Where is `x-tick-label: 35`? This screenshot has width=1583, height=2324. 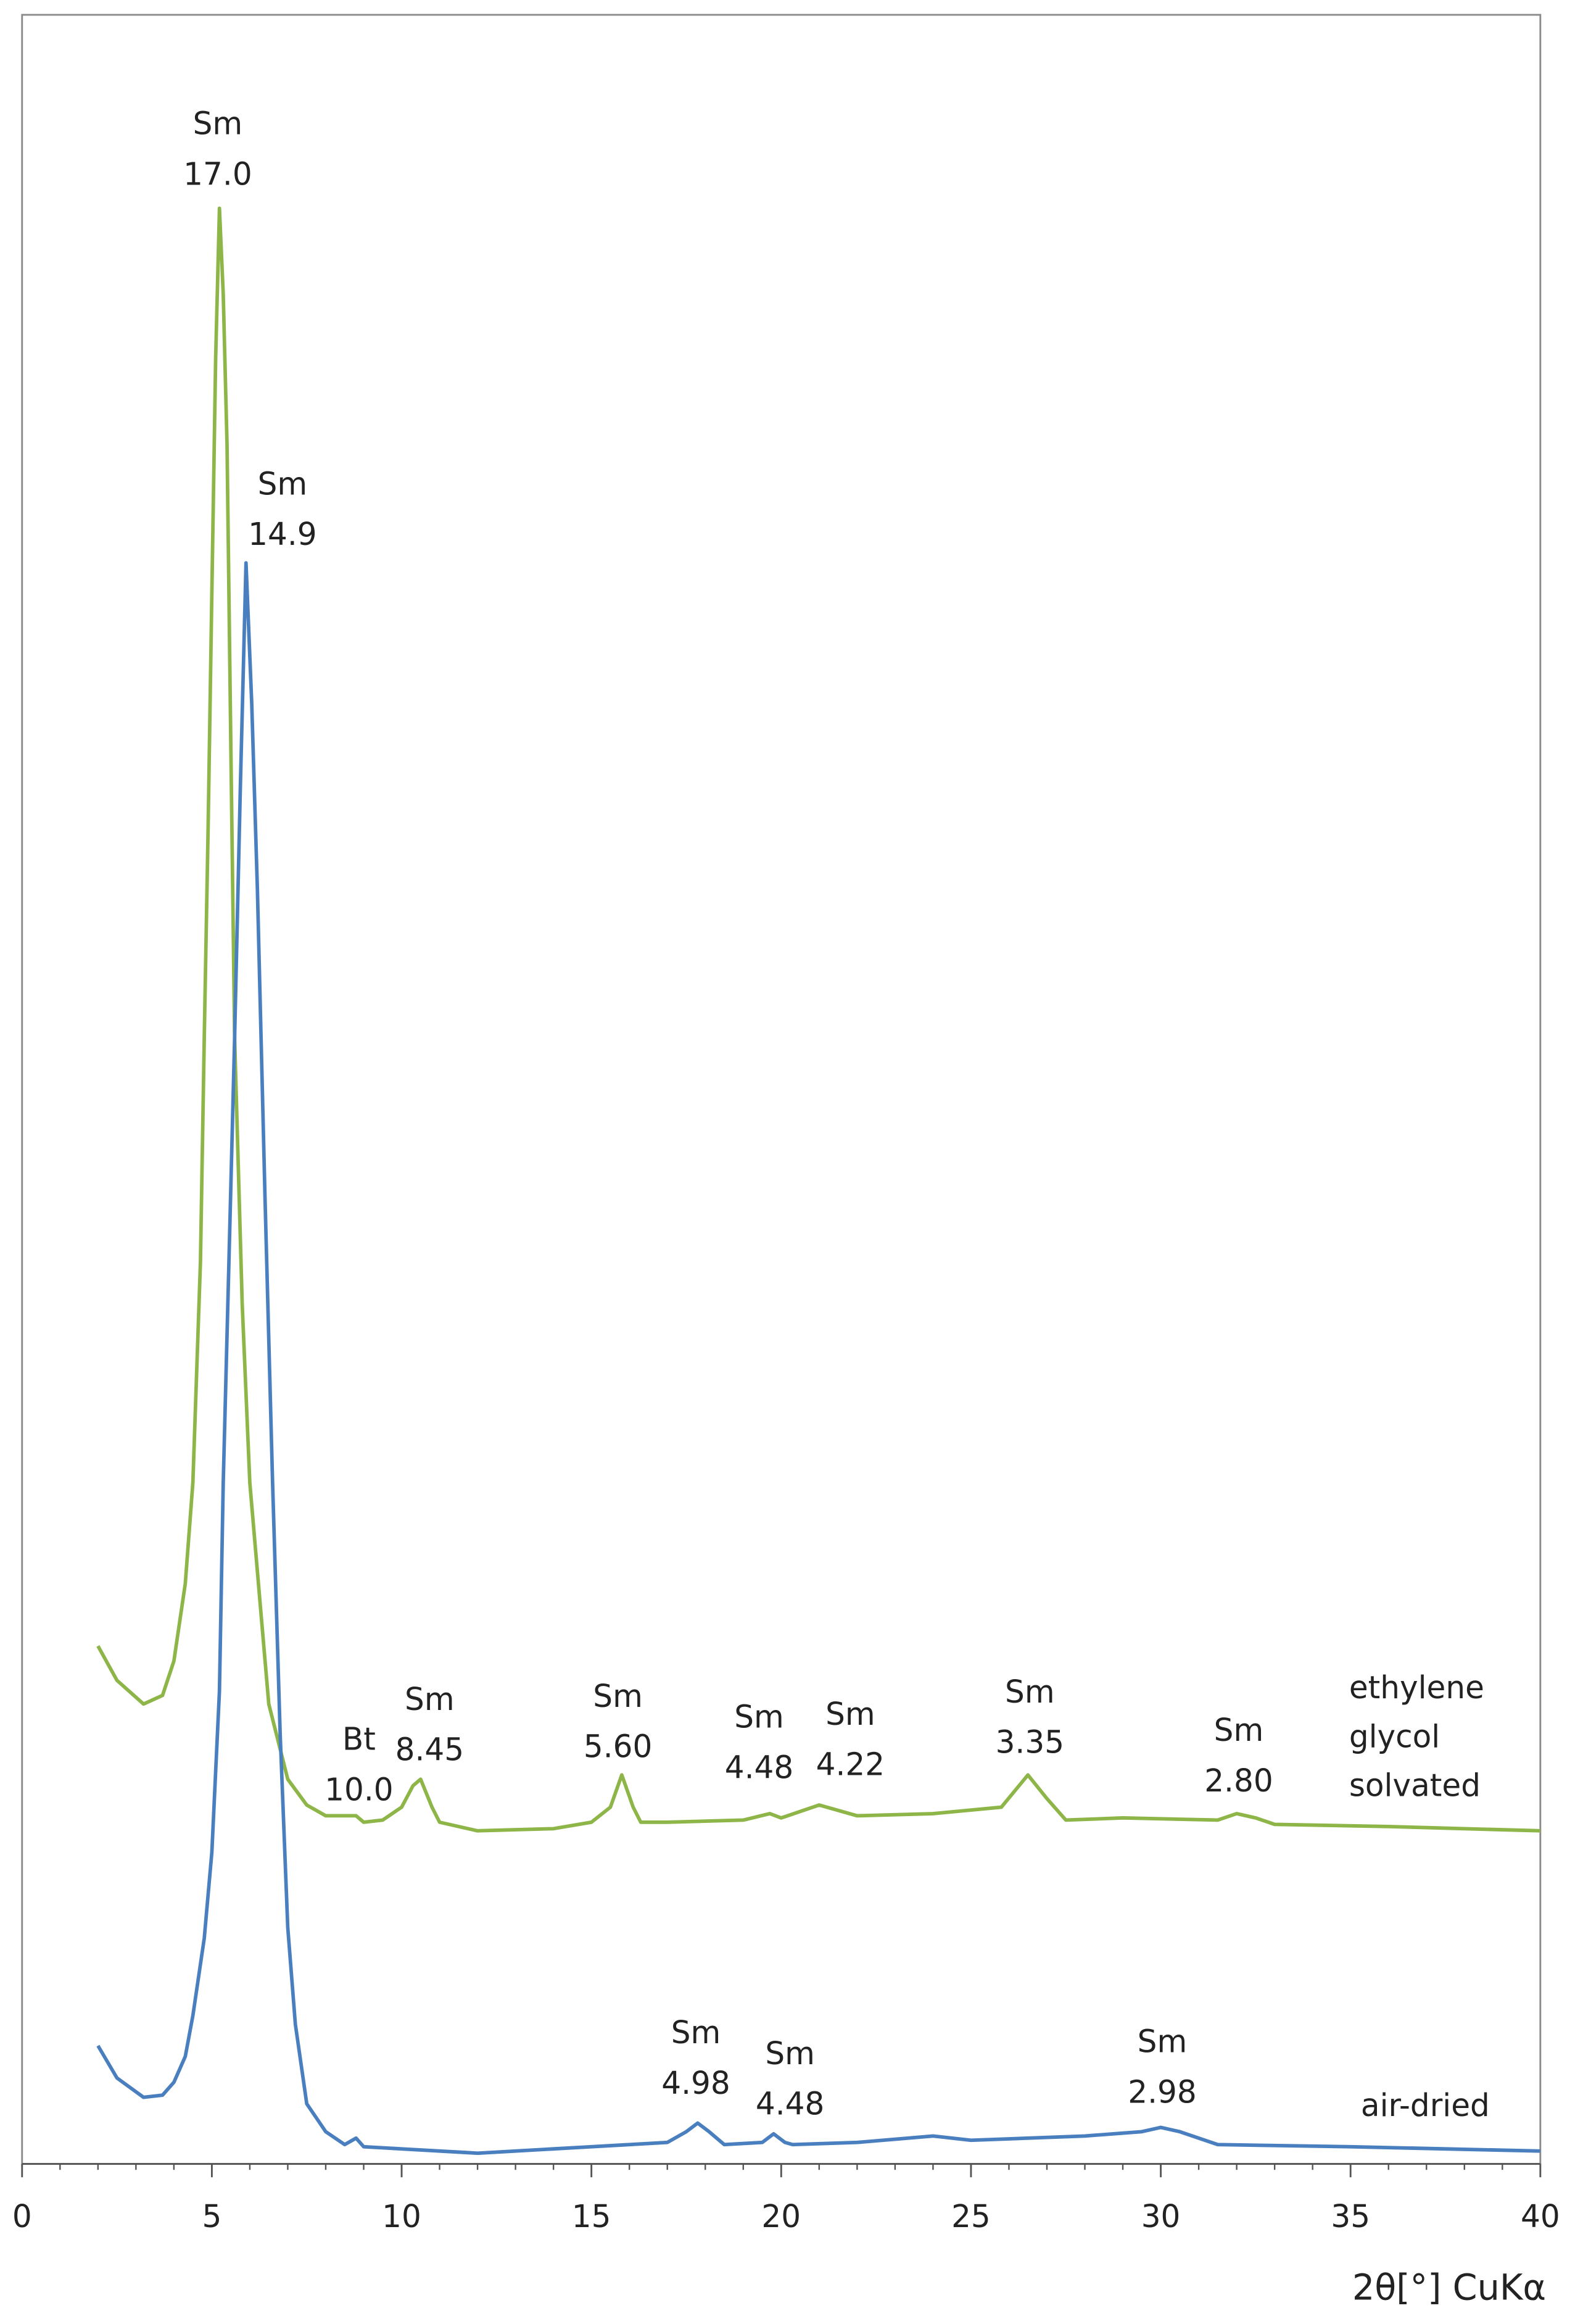
x-tick-label: 35 is located at coordinates (1350, 2216).